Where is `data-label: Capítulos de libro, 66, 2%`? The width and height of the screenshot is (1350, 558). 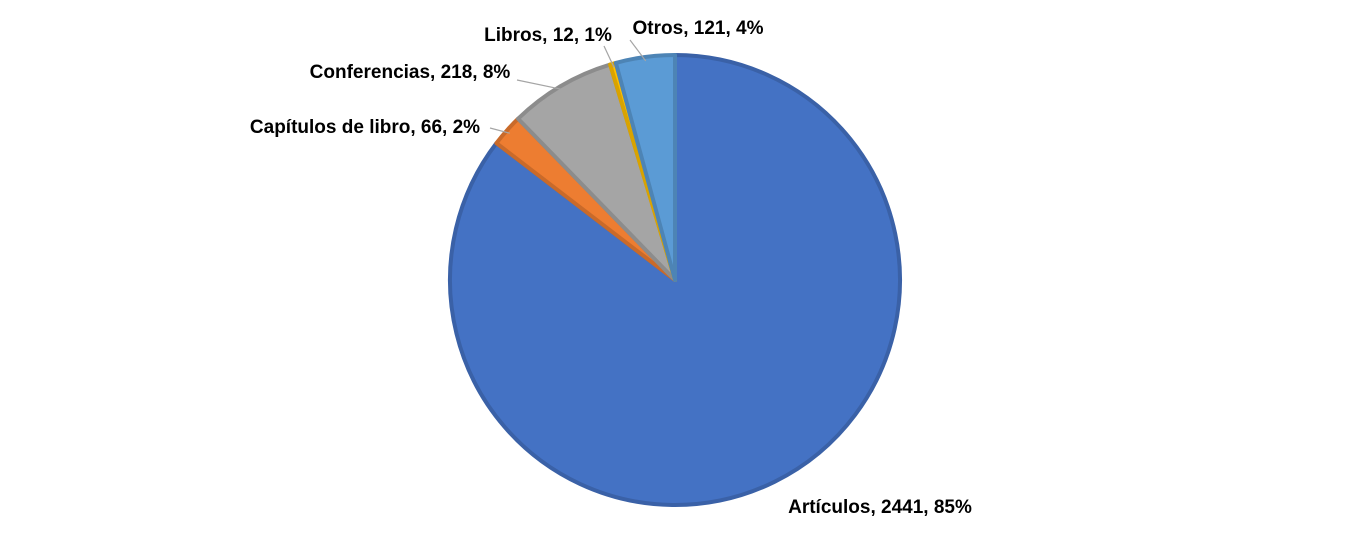
data-label: Capítulos de libro, 66, 2% is located at coordinates (365, 127).